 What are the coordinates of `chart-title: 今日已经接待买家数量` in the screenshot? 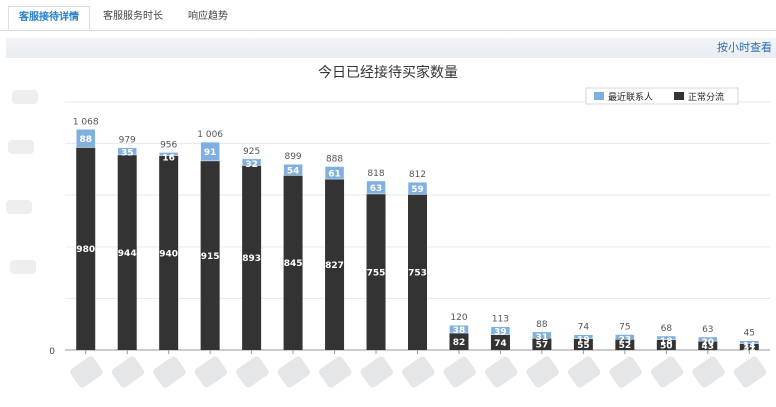 It's located at (388, 73).